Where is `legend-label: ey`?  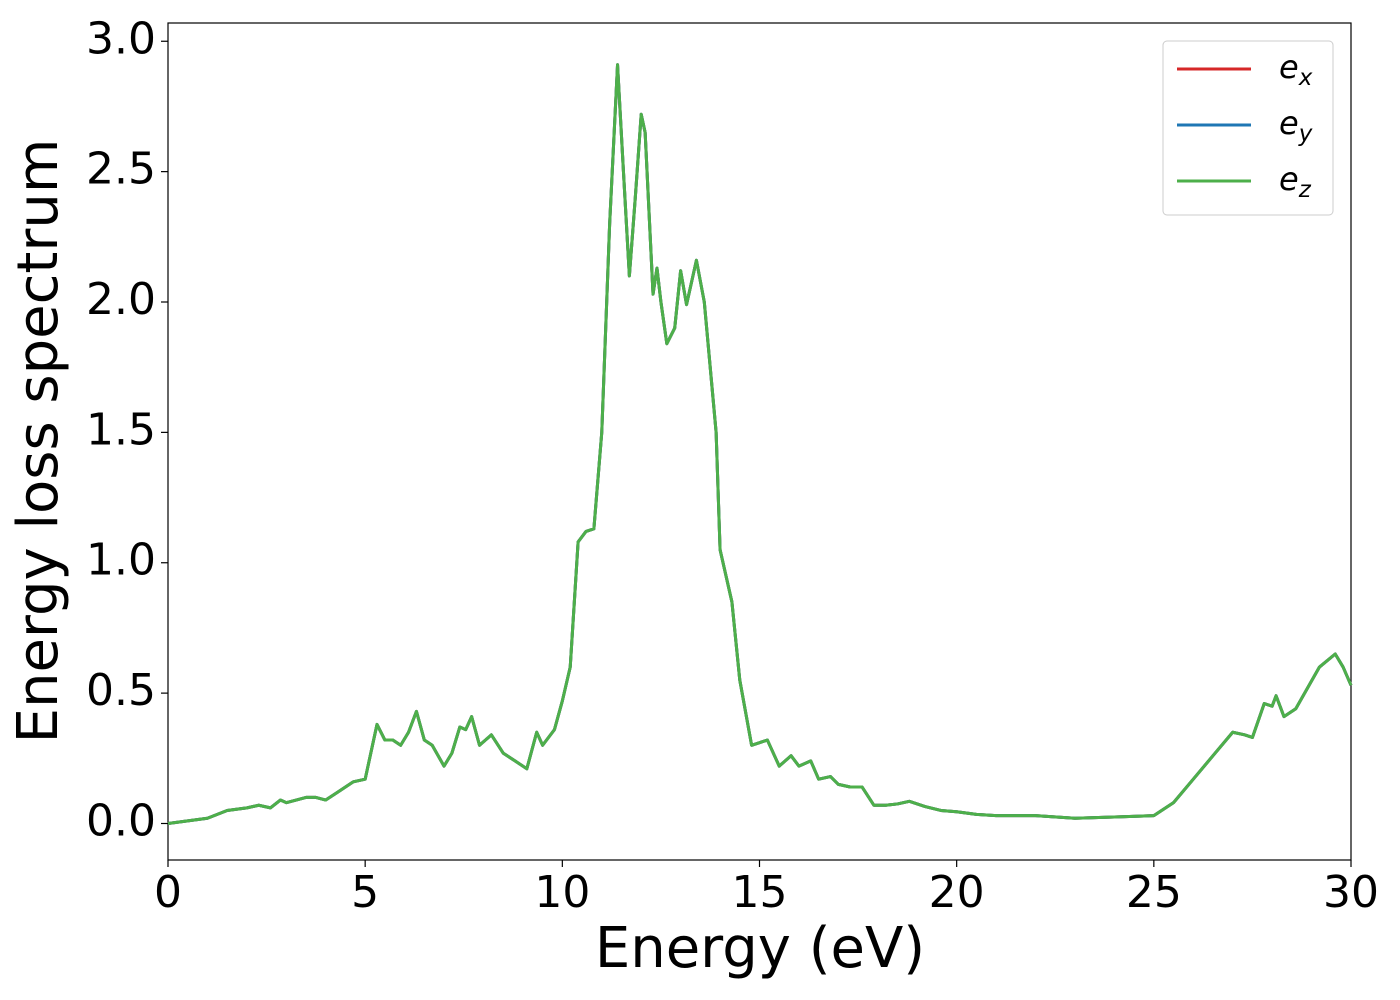 legend-label: ey is located at coordinates (1296, 125).